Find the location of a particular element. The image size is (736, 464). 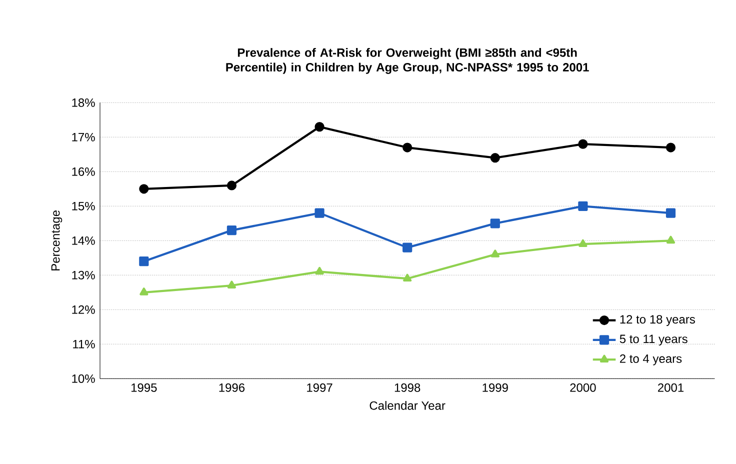

x-tick-label: 1997 is located at coordinates (319, 387).